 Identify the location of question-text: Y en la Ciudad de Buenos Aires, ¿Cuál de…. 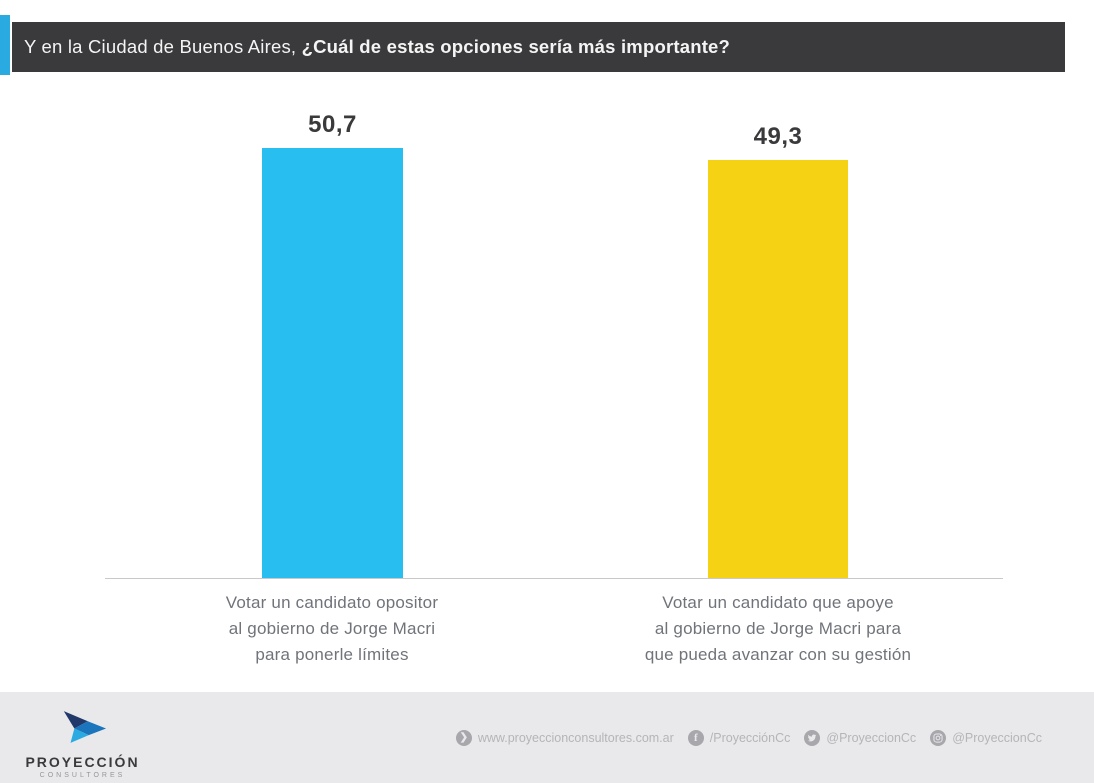
(377, 47).